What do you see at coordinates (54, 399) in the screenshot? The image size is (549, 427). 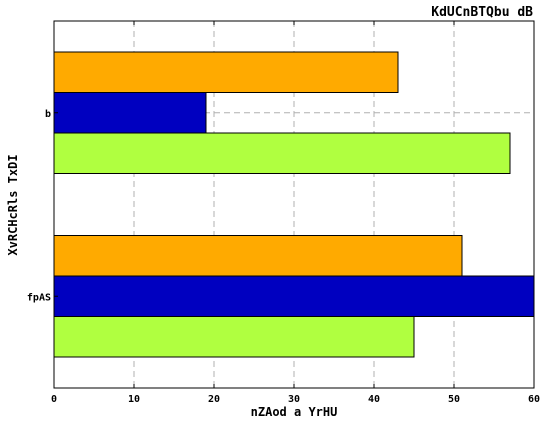 I see `x-tick-label: 0` at bounding box center [54, 399].